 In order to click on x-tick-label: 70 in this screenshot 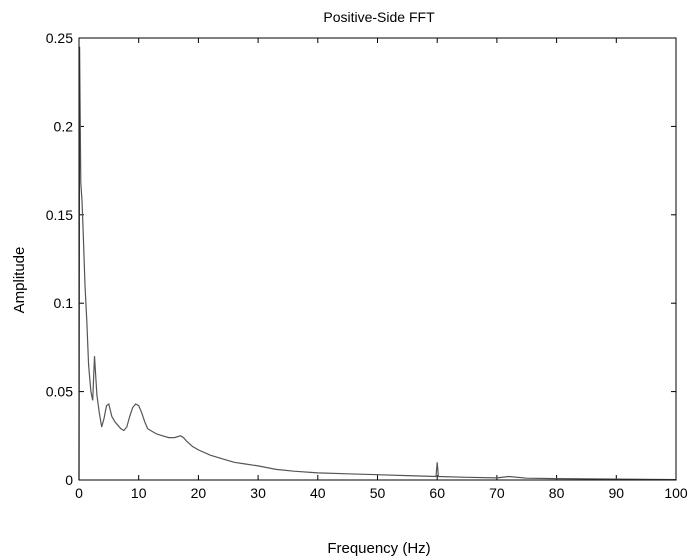, I will do `click(497, 493)`.